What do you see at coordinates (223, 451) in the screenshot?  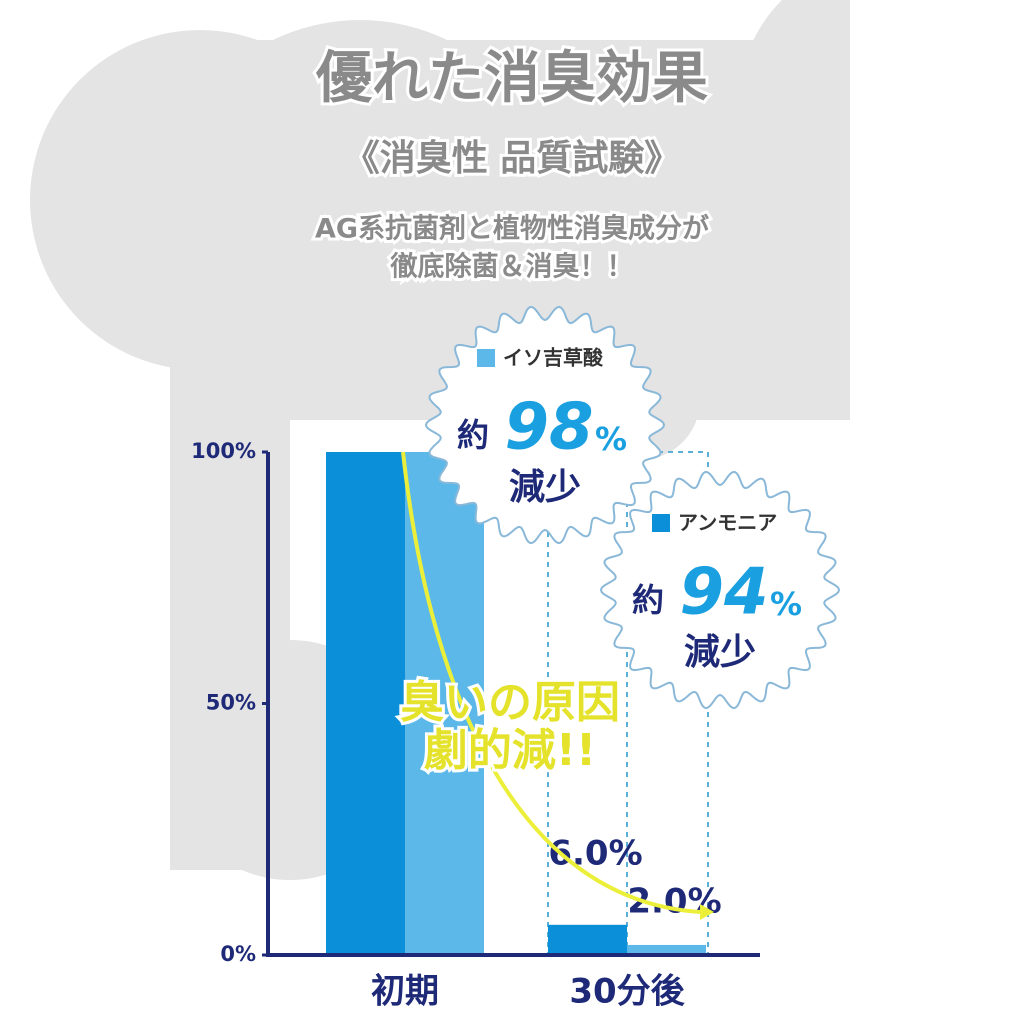 I see `y-tick-label: 100%` at bounding box center [223, 451].